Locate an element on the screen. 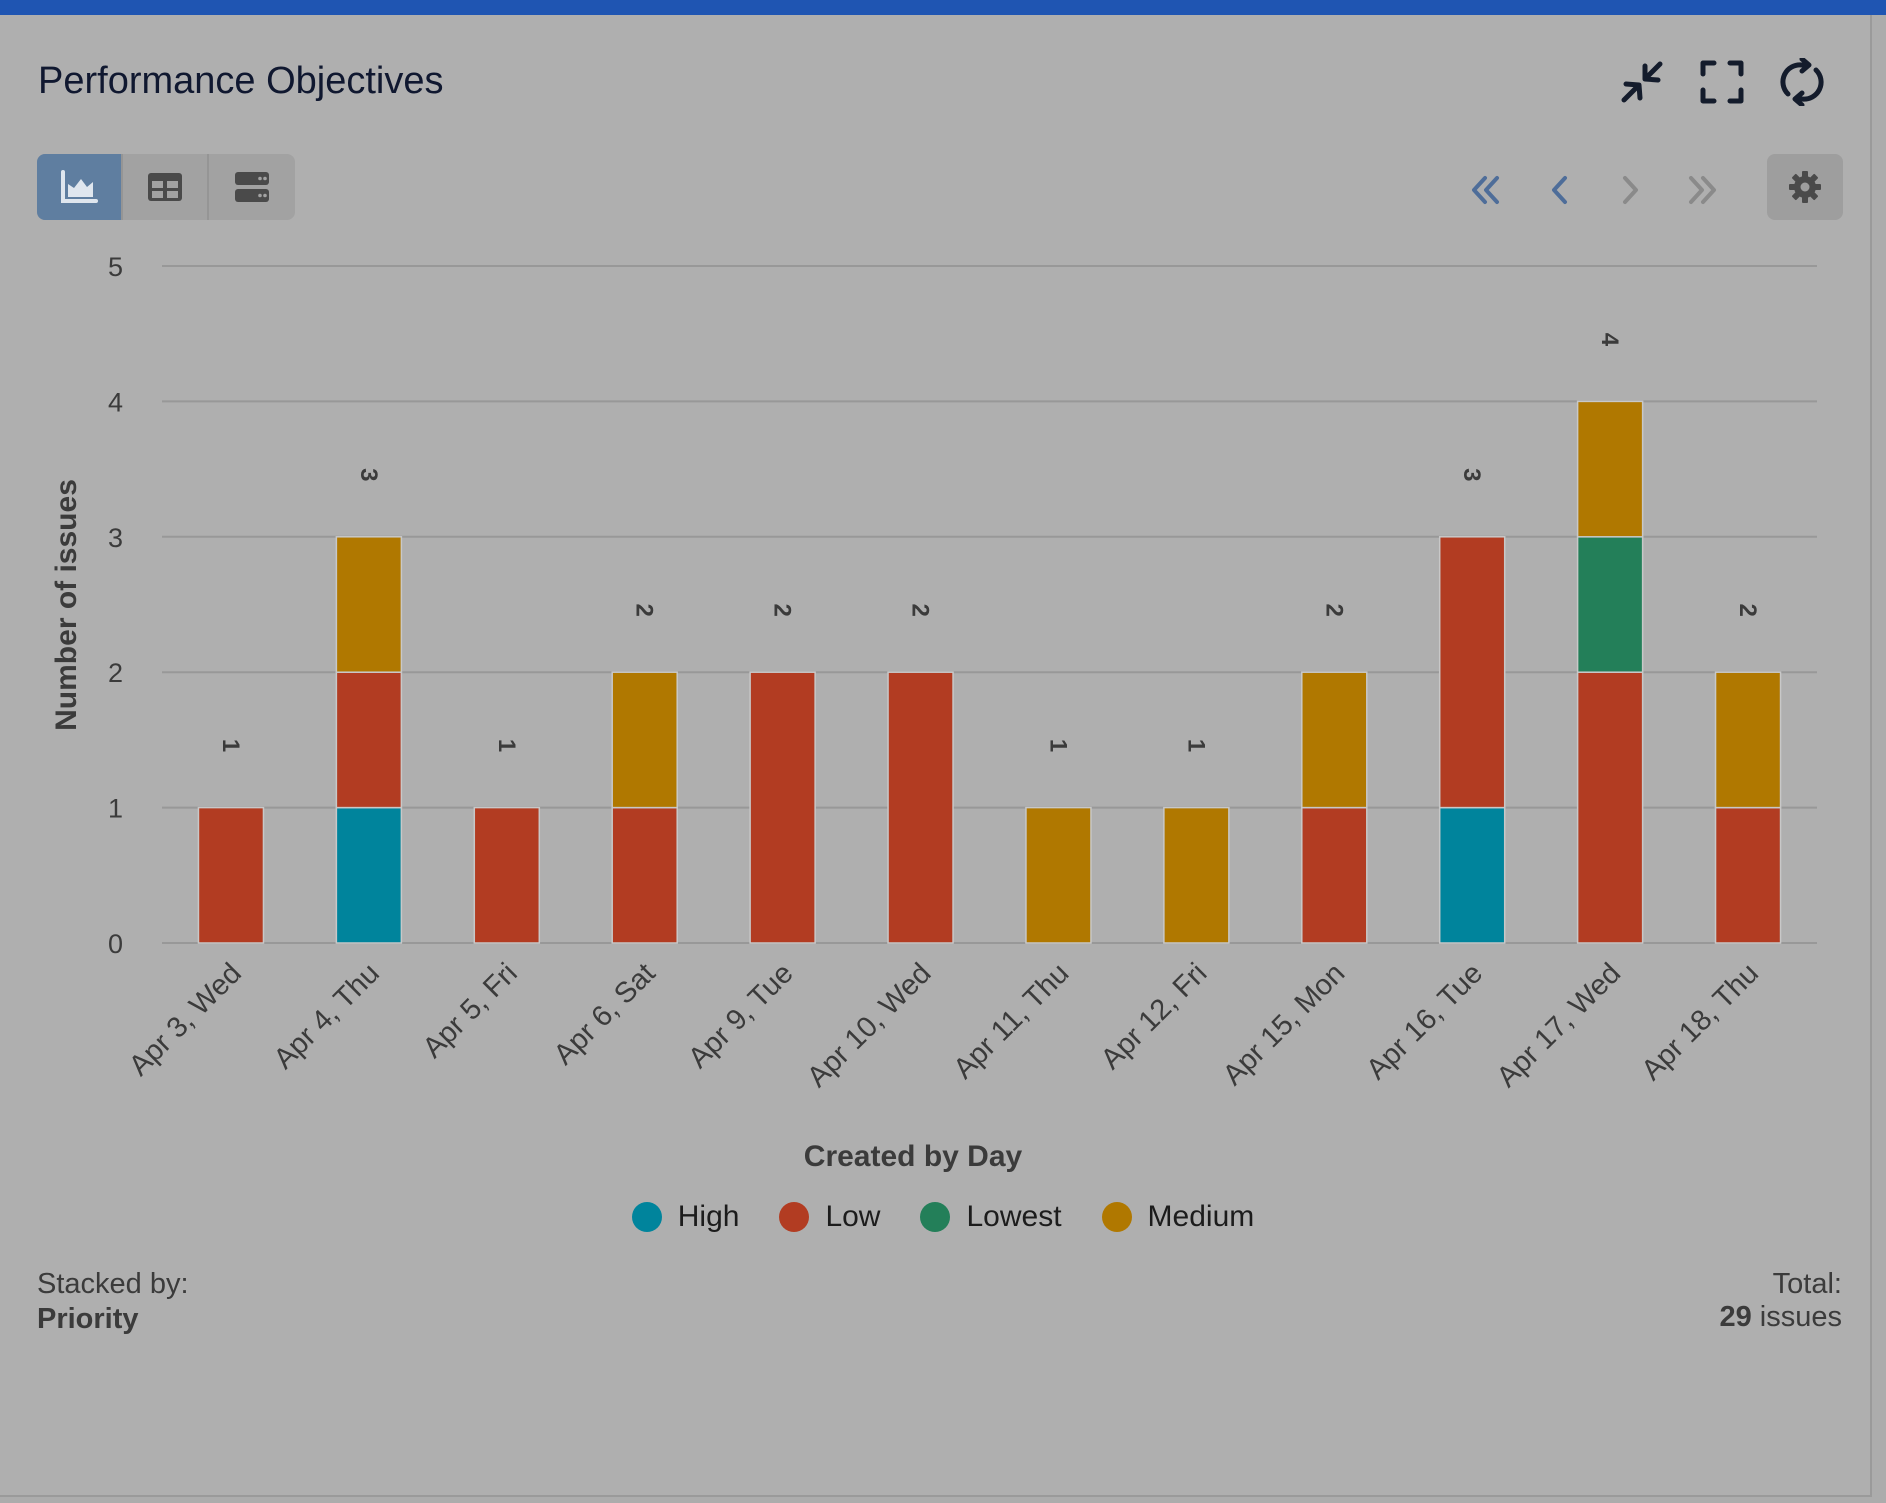 The height and width of the screenshot is (1503, 1886). x-tick-label: Apr 3, Wed is located at coordinates (185, 1019).